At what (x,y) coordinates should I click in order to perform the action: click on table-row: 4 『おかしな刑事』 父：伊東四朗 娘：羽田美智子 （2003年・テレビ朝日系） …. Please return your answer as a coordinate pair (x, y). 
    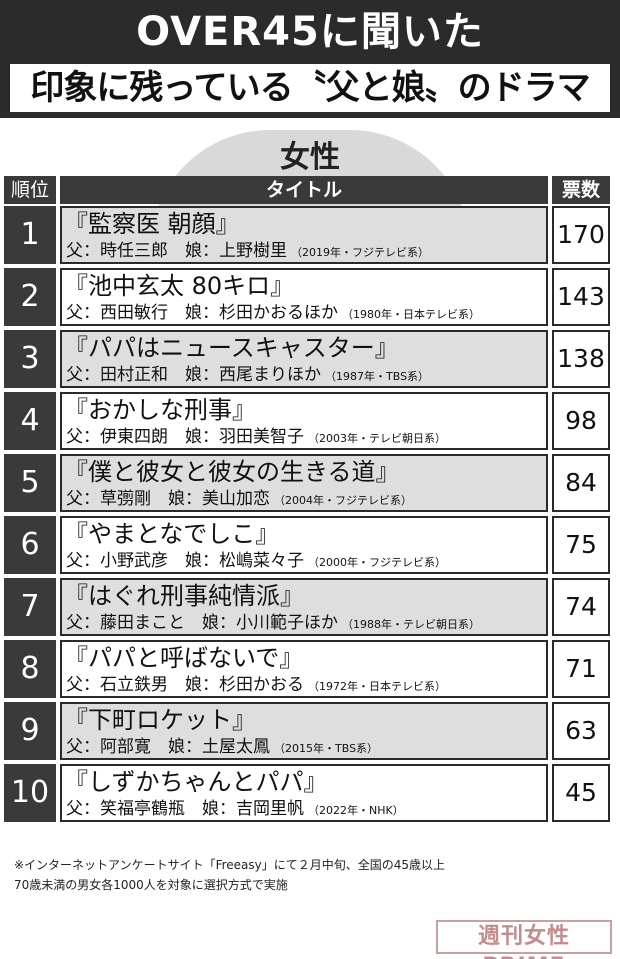
    Looking at the image, I should click on (310, 423).